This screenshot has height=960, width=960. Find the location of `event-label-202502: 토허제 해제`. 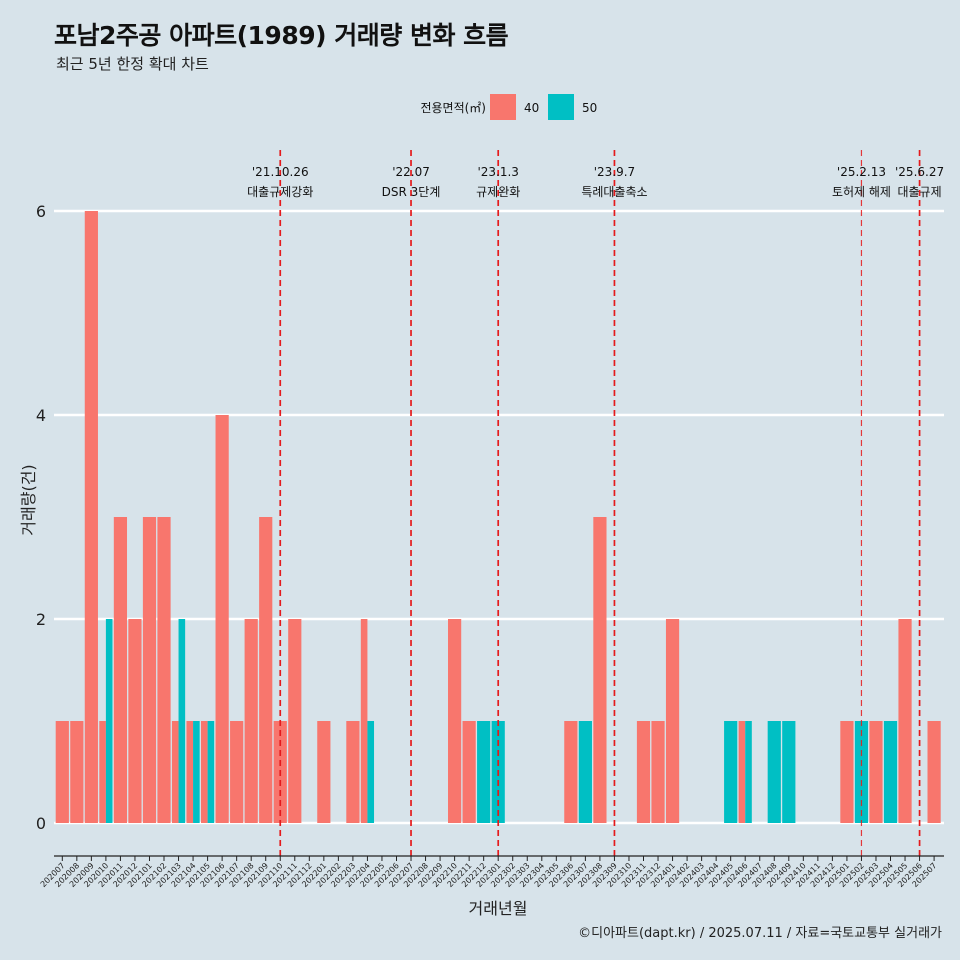

event-label-202502: 토허제 해제 is located at coordinates (861, 192).